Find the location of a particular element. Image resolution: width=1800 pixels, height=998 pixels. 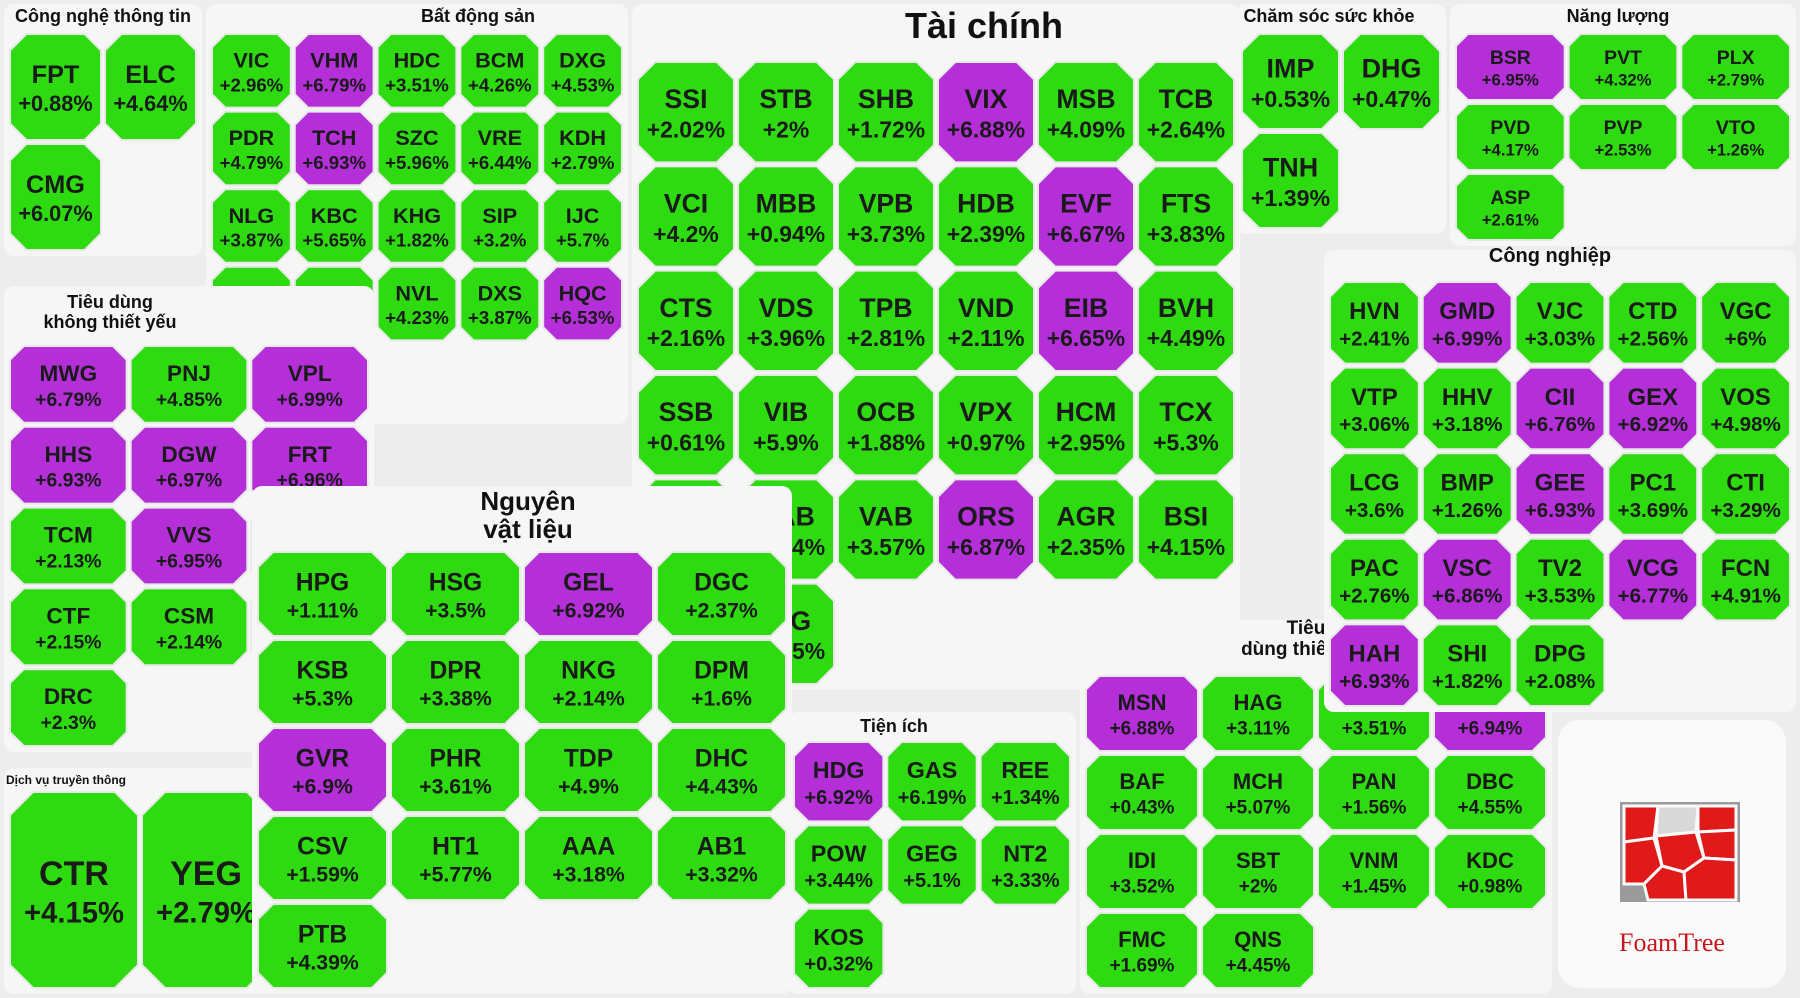

stock-cell-pow: POW +3.44% is located at coordinates (839, 865).